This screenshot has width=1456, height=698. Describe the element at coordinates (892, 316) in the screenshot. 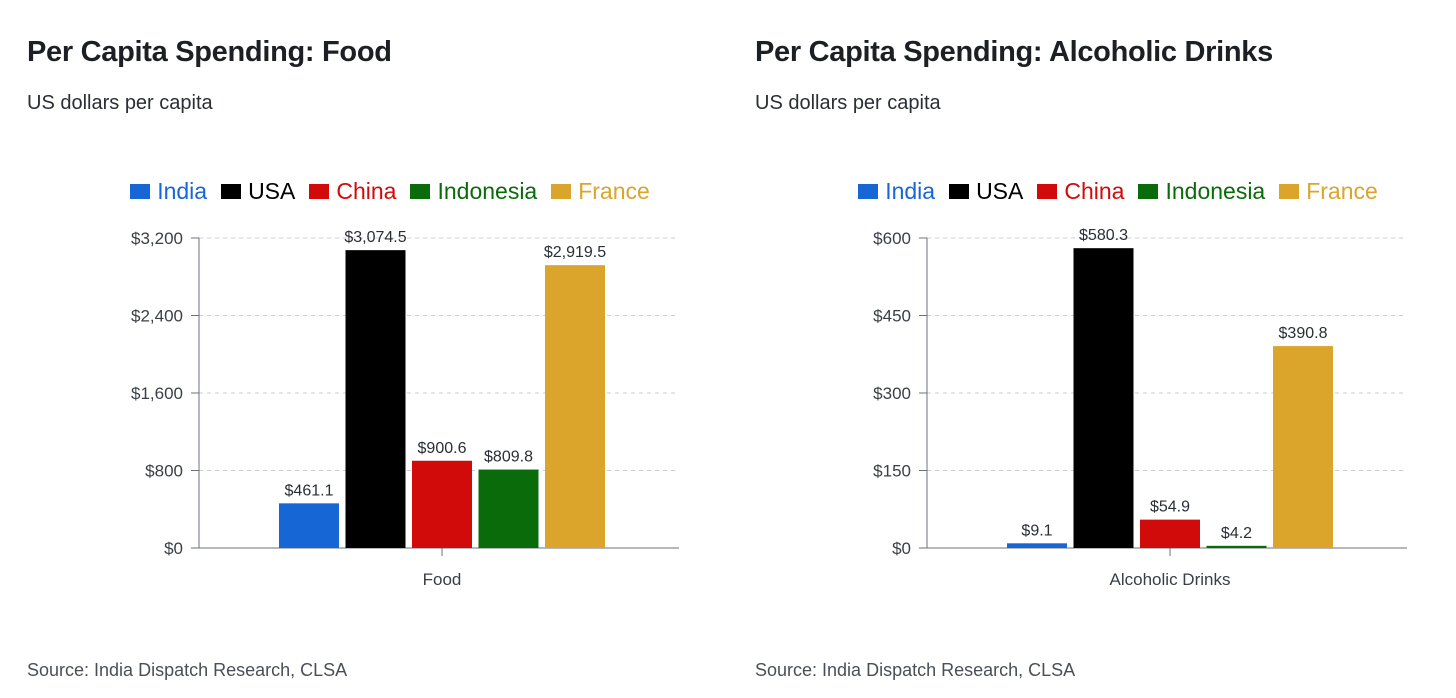

I see `y-tick-label: $450` at that location.